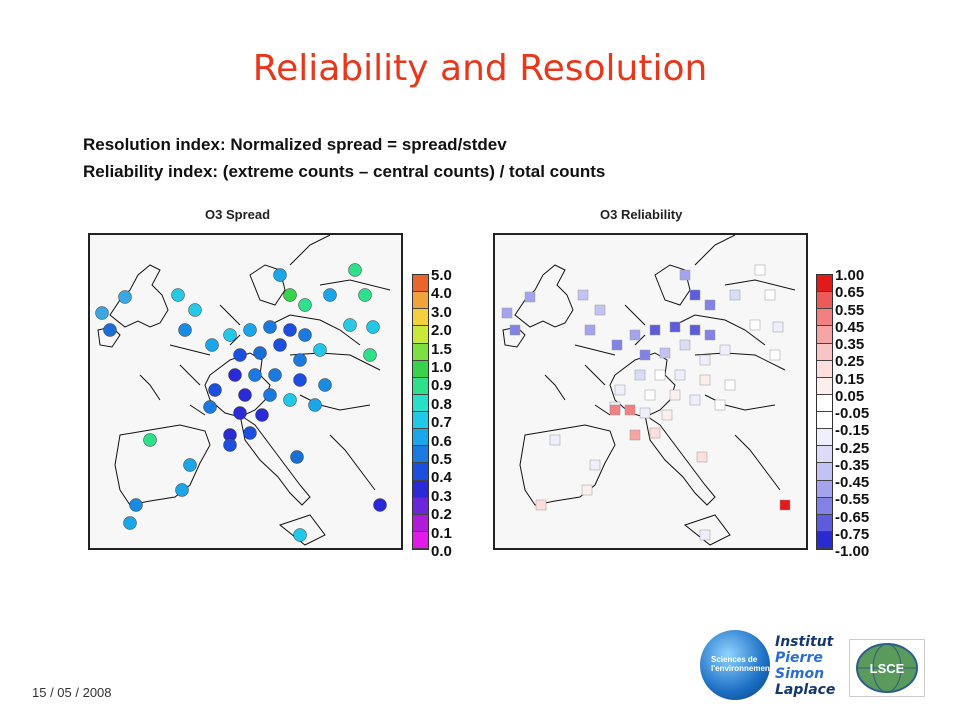  Describe the element at coordinates (805, 666) in the screenshot. I see `ipsl-logo: Institut Pierre Simon Laplace` at that location.